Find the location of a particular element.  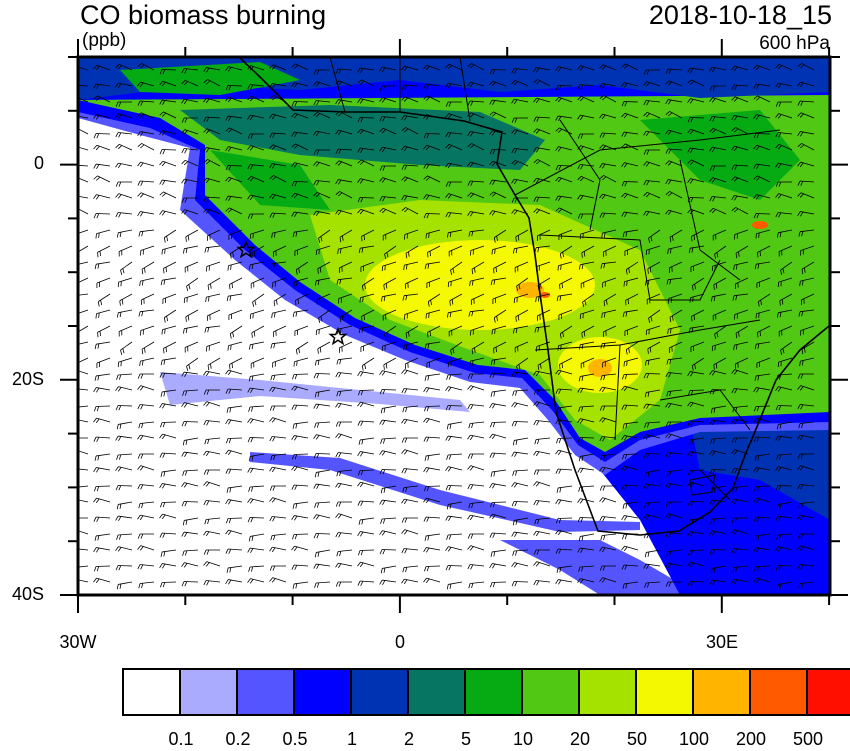

colorbar-swatch is located at coordinates (209, 692).